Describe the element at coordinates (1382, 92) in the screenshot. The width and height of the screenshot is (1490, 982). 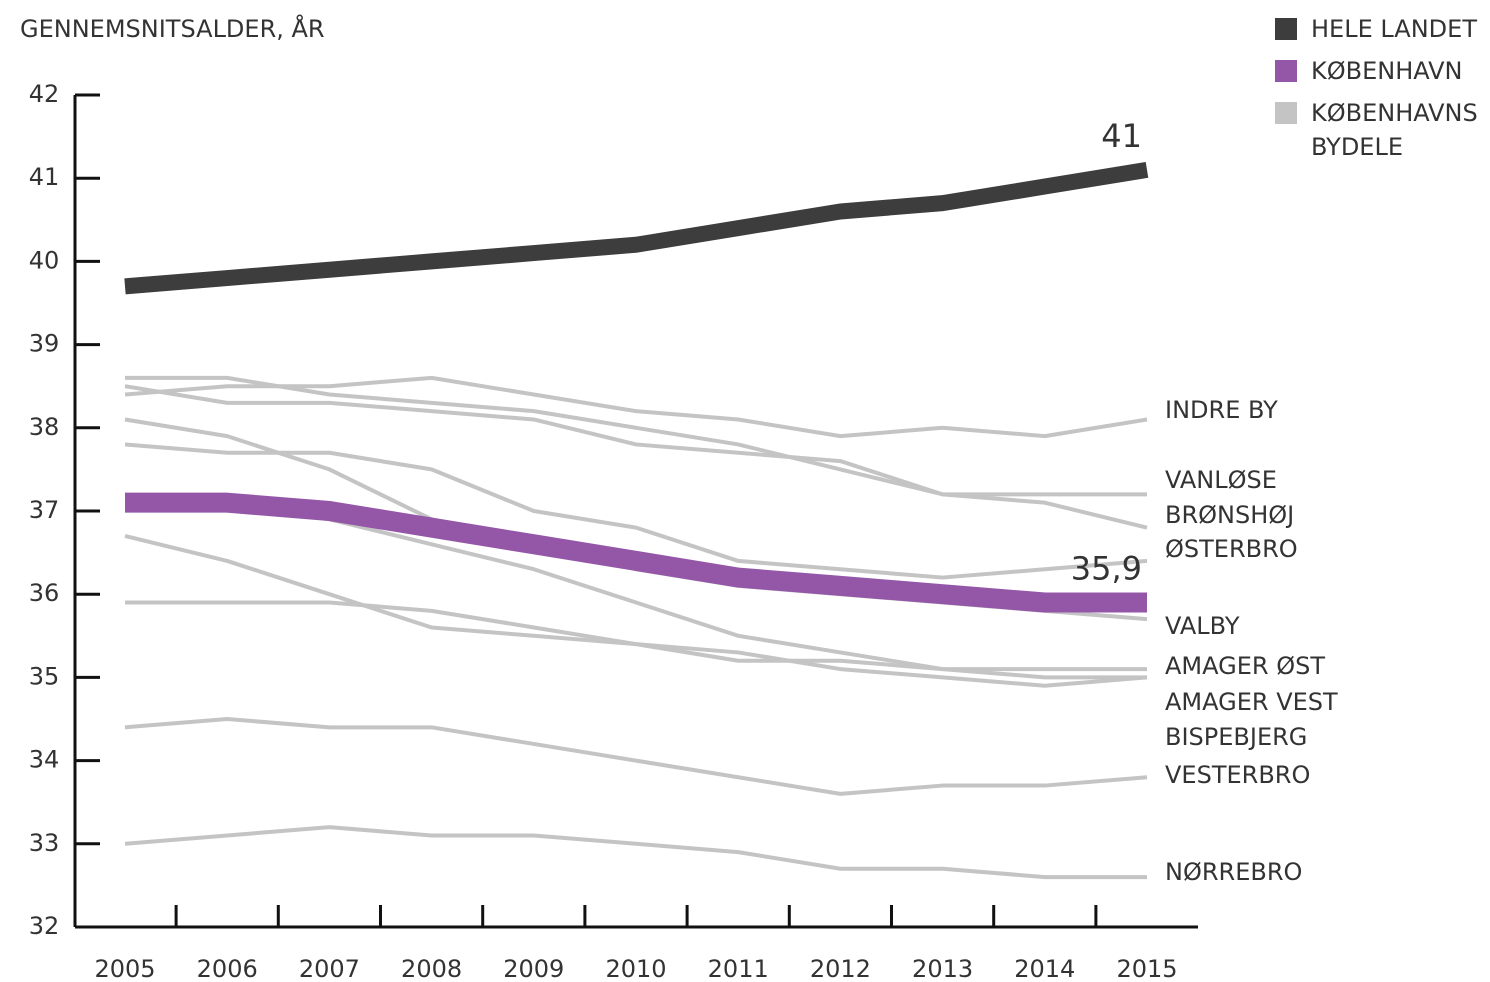
I see `legend: HELE LANDET KØBENHAVN KØBENHAVNS BYDELE` at that location.